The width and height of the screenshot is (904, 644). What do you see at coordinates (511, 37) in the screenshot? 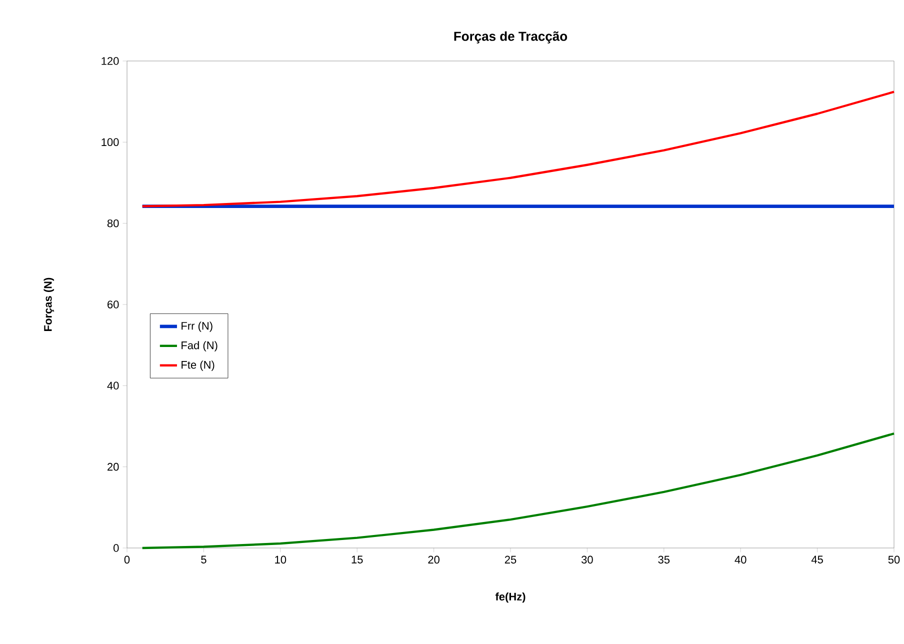
I see `chart-title: Forças de Tracção` at bounding box center [511, 37].